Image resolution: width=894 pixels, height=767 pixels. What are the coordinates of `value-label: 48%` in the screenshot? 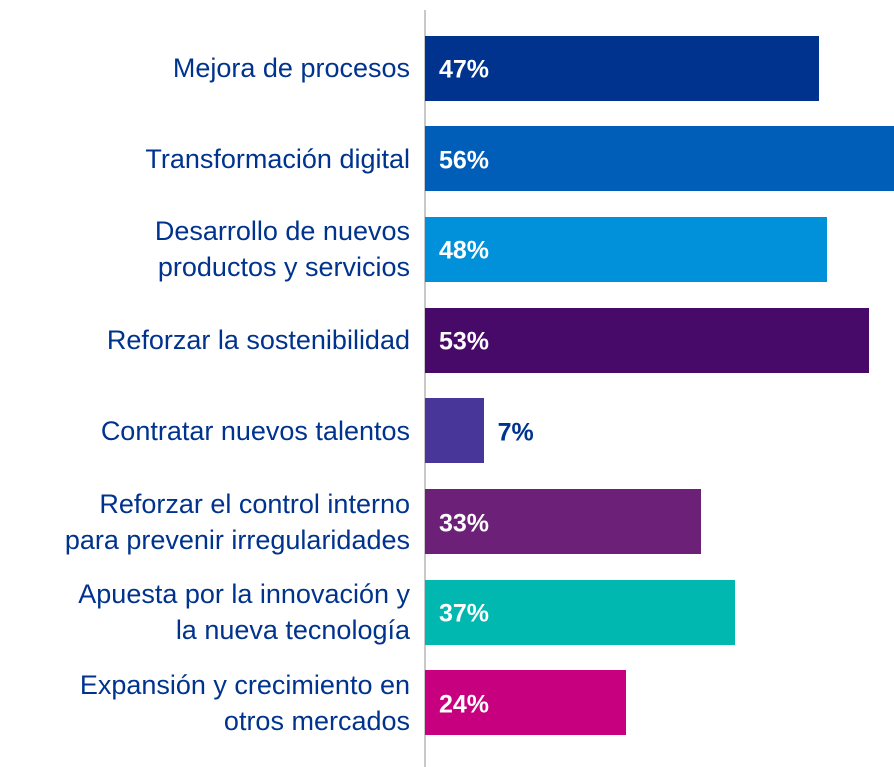 It's located at (464, 250).